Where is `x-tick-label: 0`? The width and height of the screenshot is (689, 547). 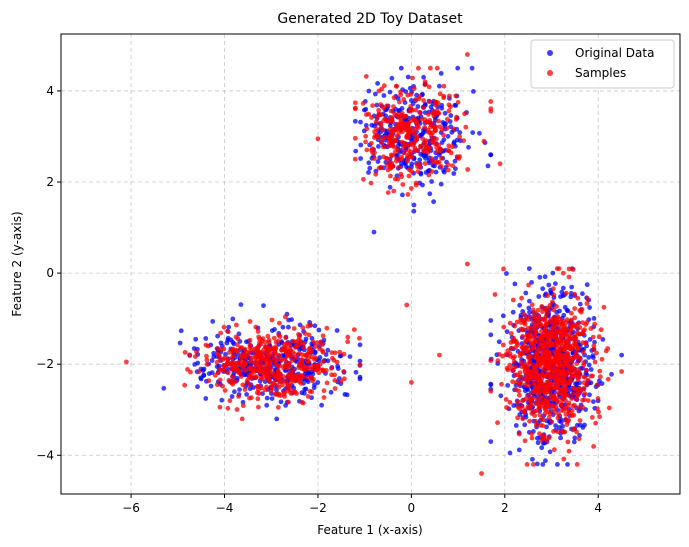 x-tick-label: 0 is located at coordinates (412, 508).